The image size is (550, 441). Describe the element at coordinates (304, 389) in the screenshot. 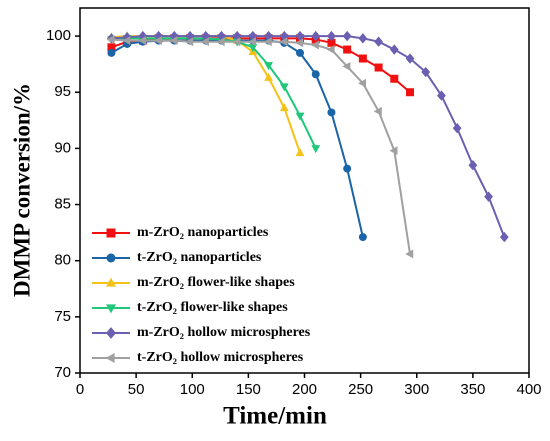

I see `x-tick-label: 200` at that location.